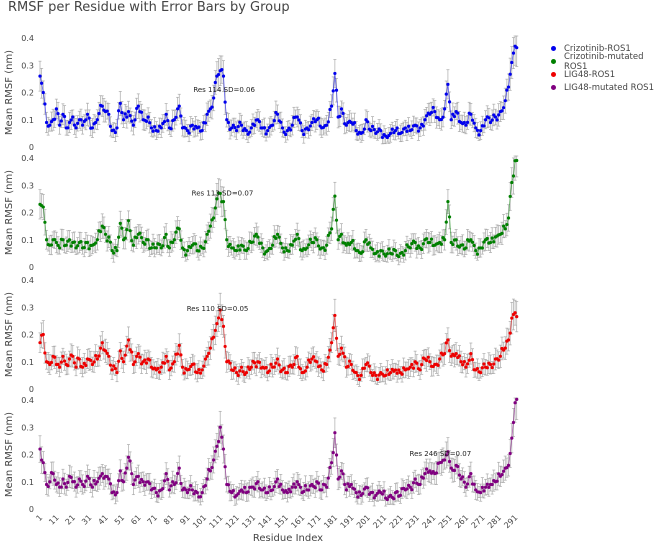 The width and height of the screenshot is (669, 547). Describe the element at coordinates (610, 48) in the screenshot. I see `legend-item-crizotinib-ros1: Crizotinib-ROS1` at that location.